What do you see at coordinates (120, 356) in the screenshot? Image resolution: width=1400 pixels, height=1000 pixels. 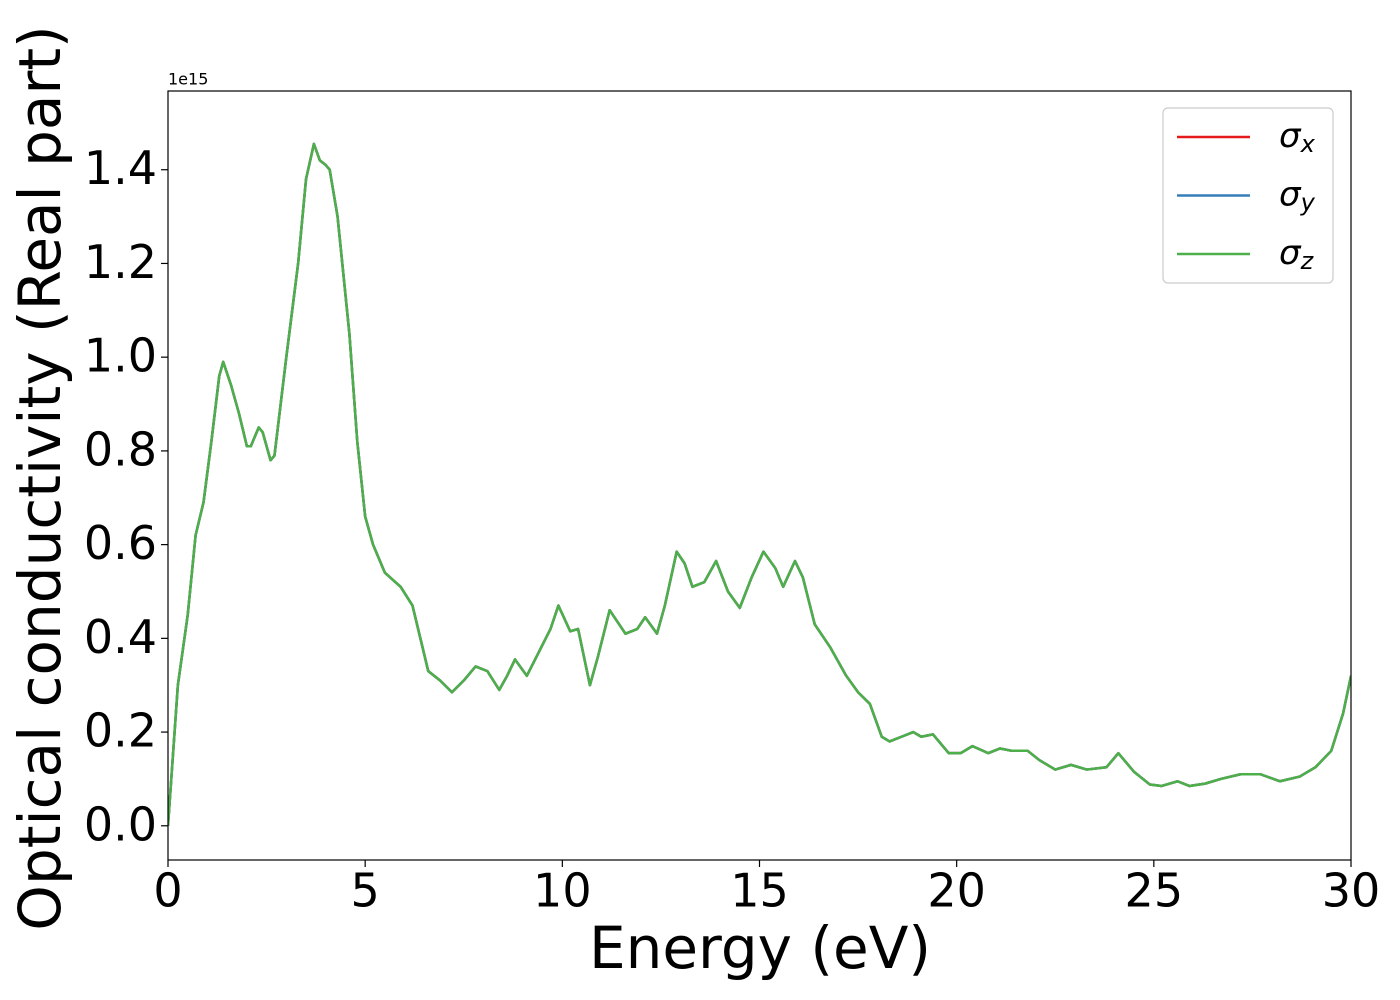 I see `y-tick-label: 1.0` at bounding box center [120, 356].